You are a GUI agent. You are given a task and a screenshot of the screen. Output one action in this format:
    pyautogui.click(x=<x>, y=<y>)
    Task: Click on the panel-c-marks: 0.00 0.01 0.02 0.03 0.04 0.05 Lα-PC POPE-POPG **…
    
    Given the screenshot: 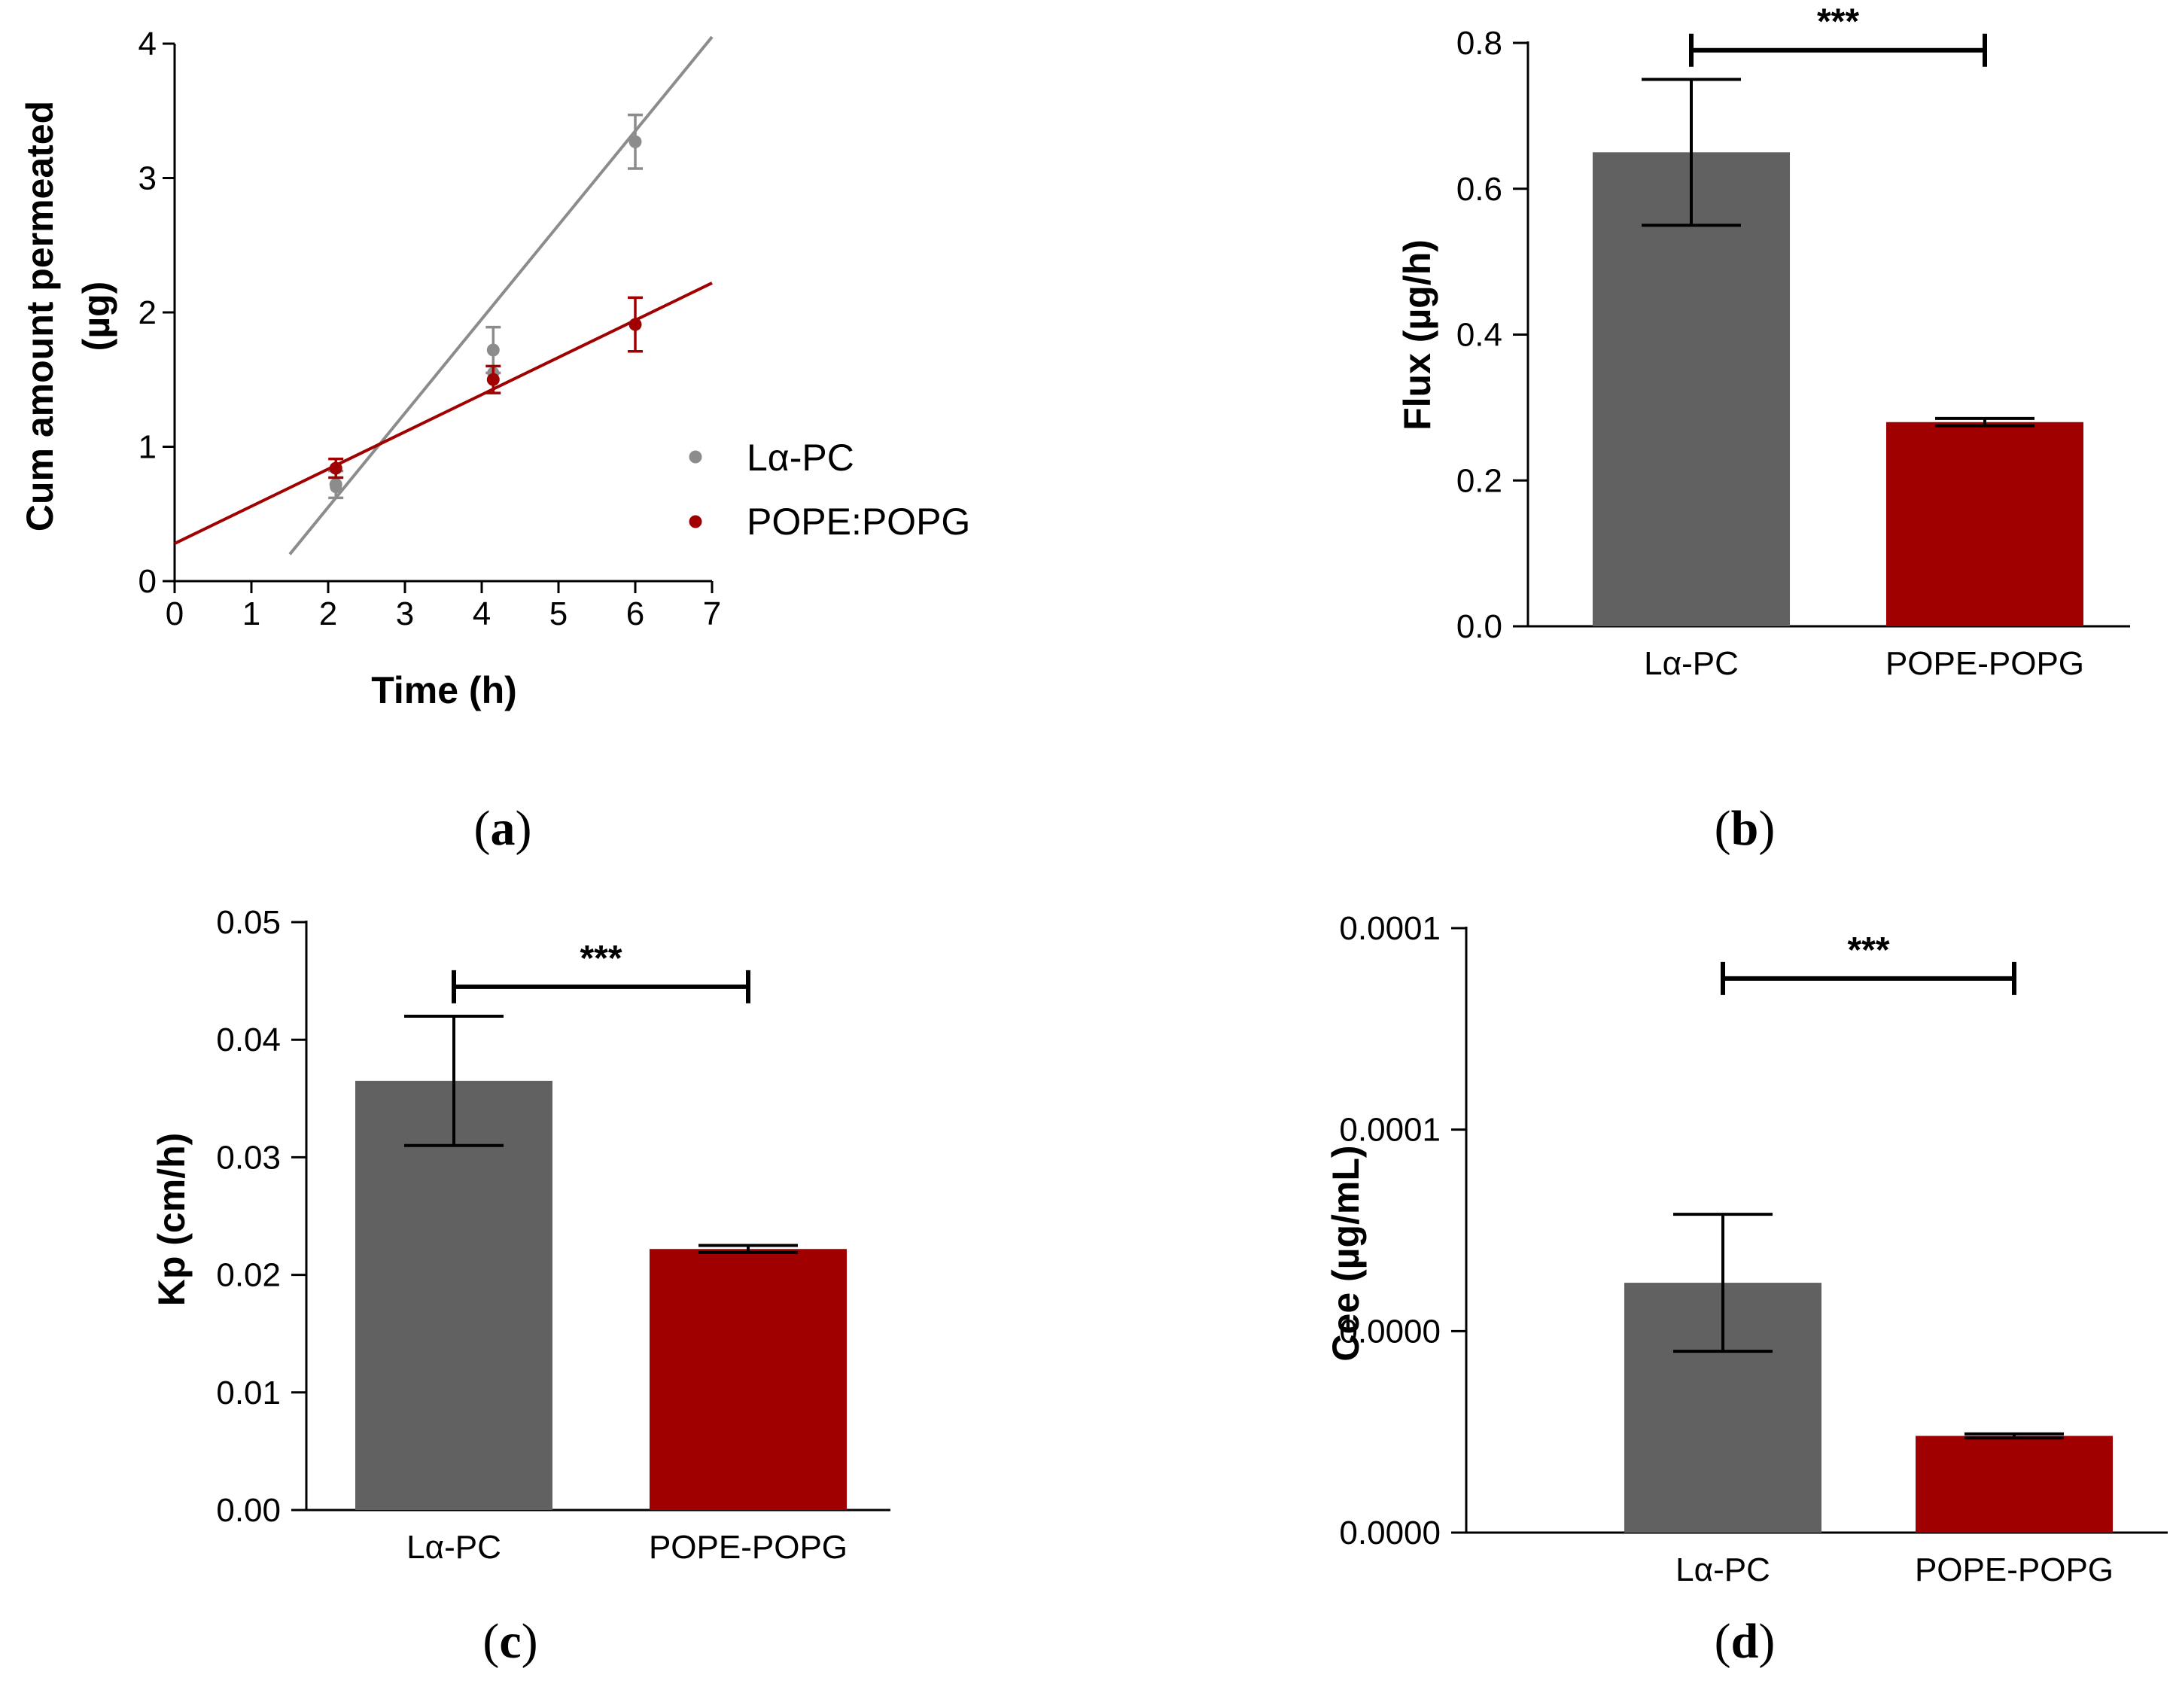 What is the action you would take?
    pyautogui.click(x=553, y=1235)
    